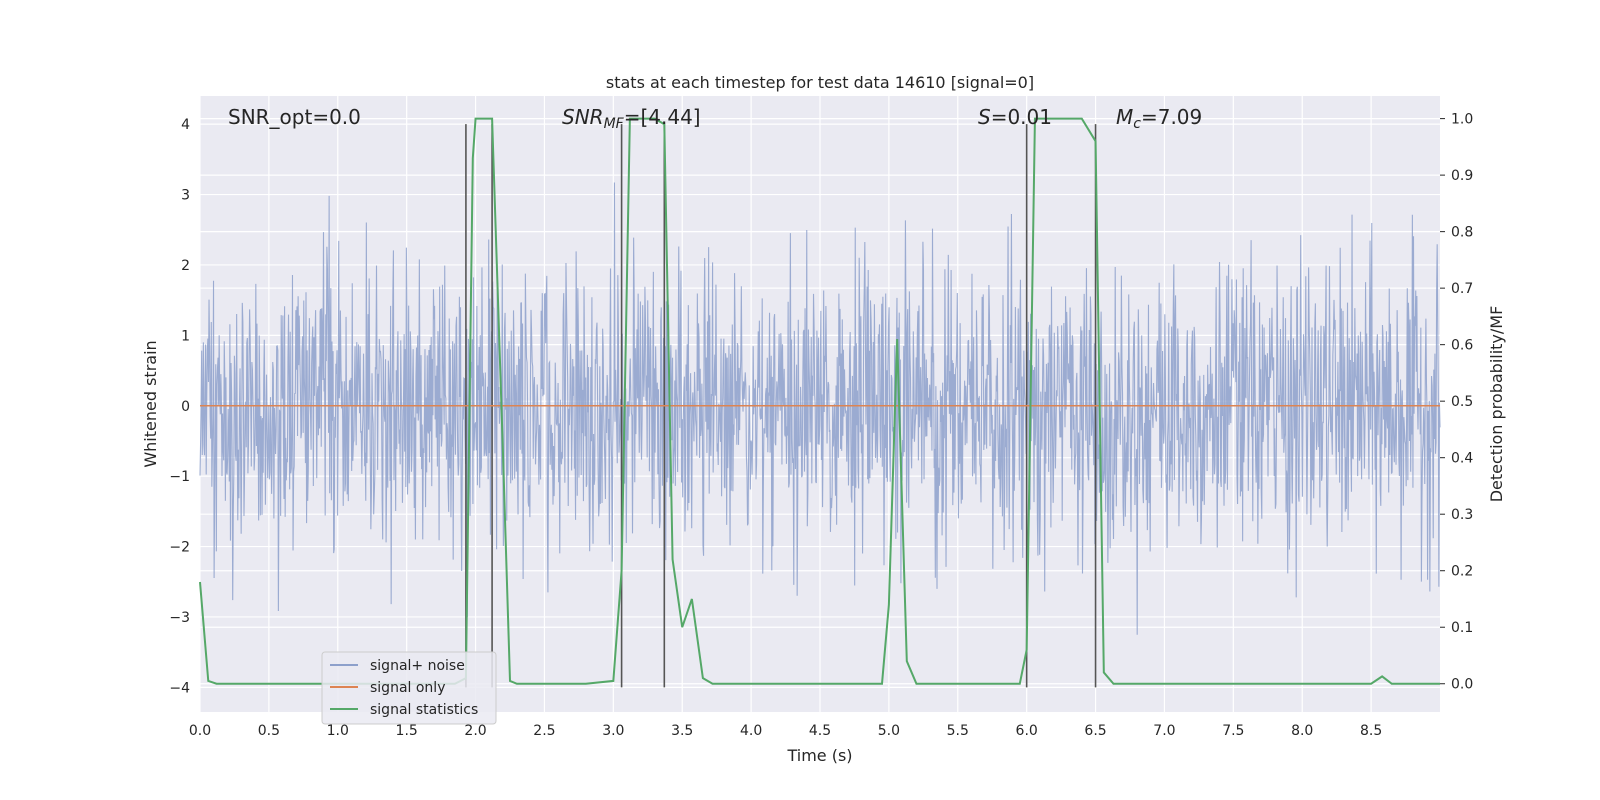 The height and width of the screenshot is (800, 1600). What do you see at coordinates (1159, 118) in the screenshot?
I see `annotation-mc: Mc=7.09` at bounding box center [1159, 118].